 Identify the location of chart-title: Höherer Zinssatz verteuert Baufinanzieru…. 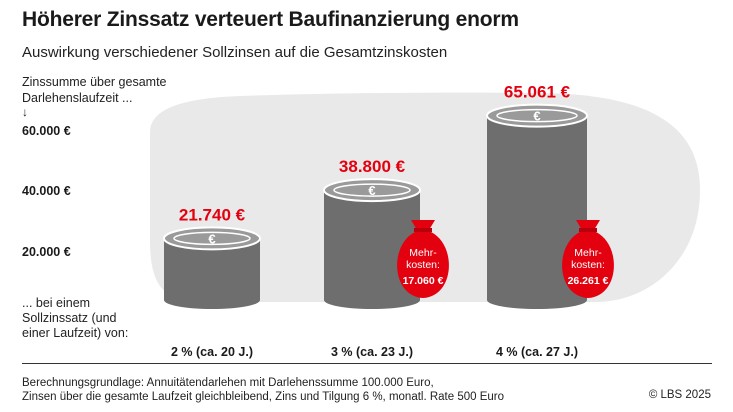
(270, 19).